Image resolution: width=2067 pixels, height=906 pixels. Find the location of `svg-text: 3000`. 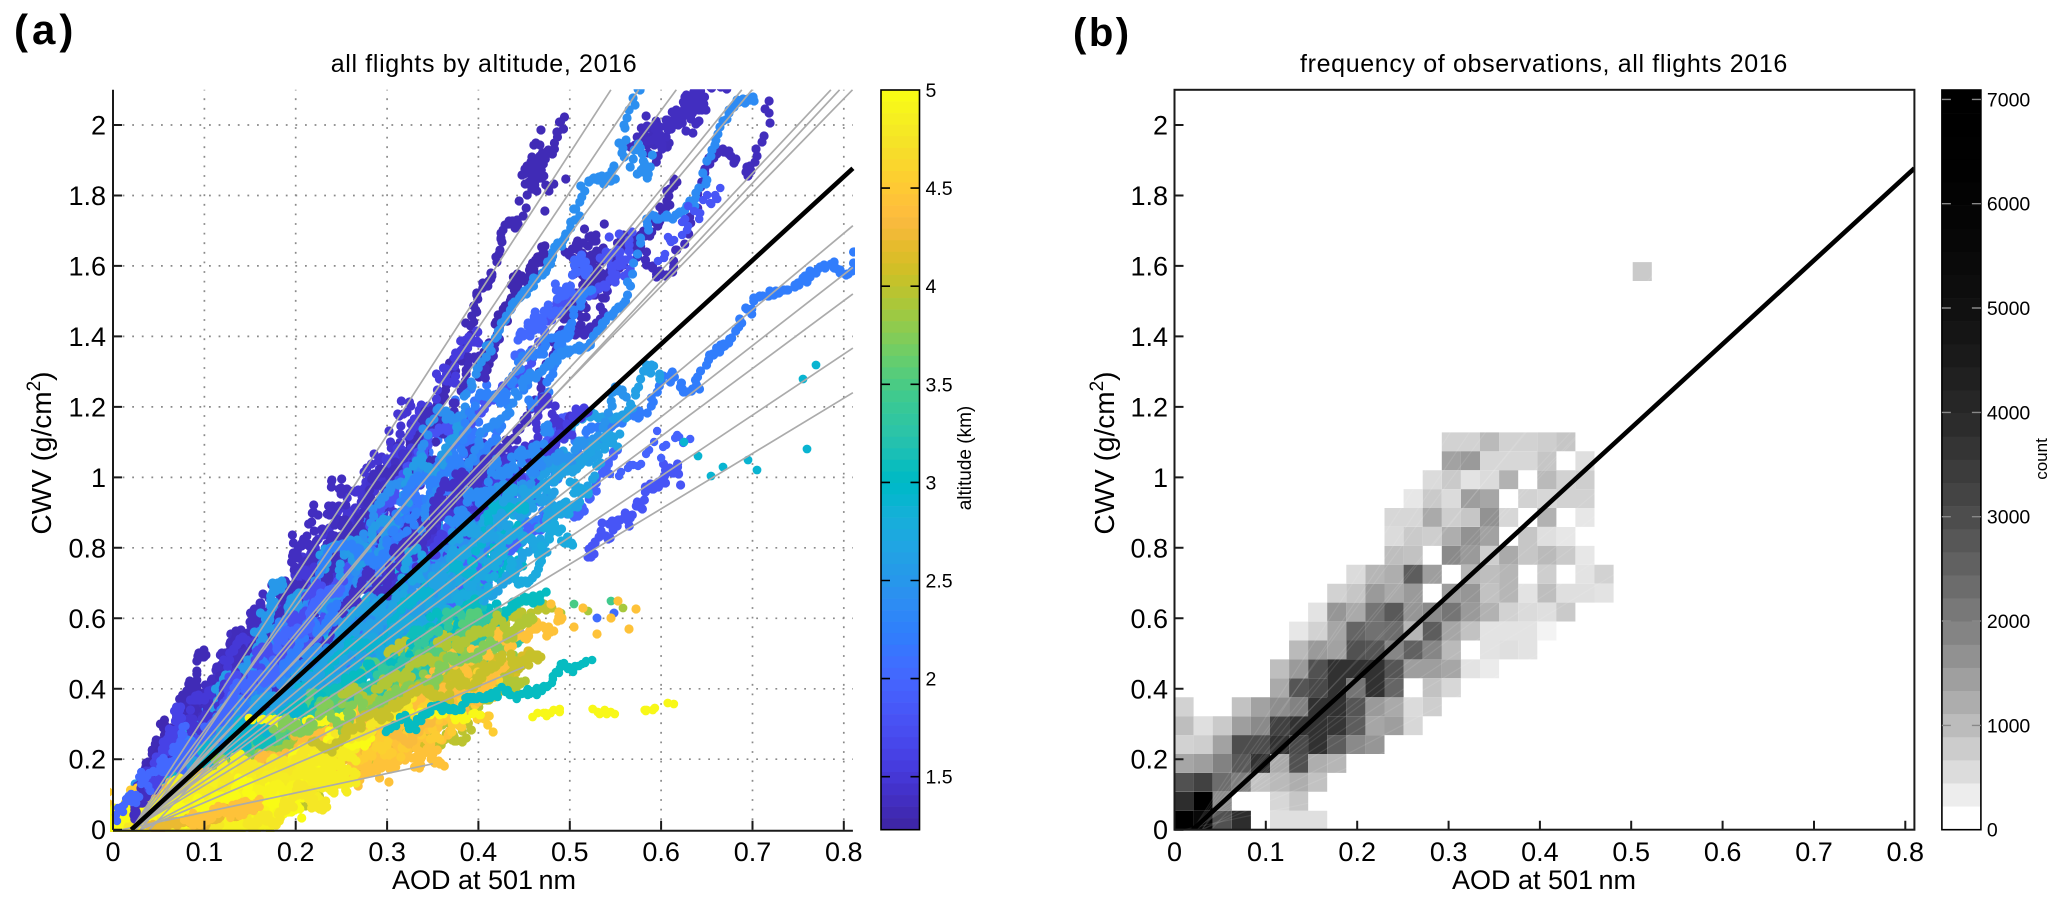

svg-text: 3000 is located at coordinates (2009, 518).